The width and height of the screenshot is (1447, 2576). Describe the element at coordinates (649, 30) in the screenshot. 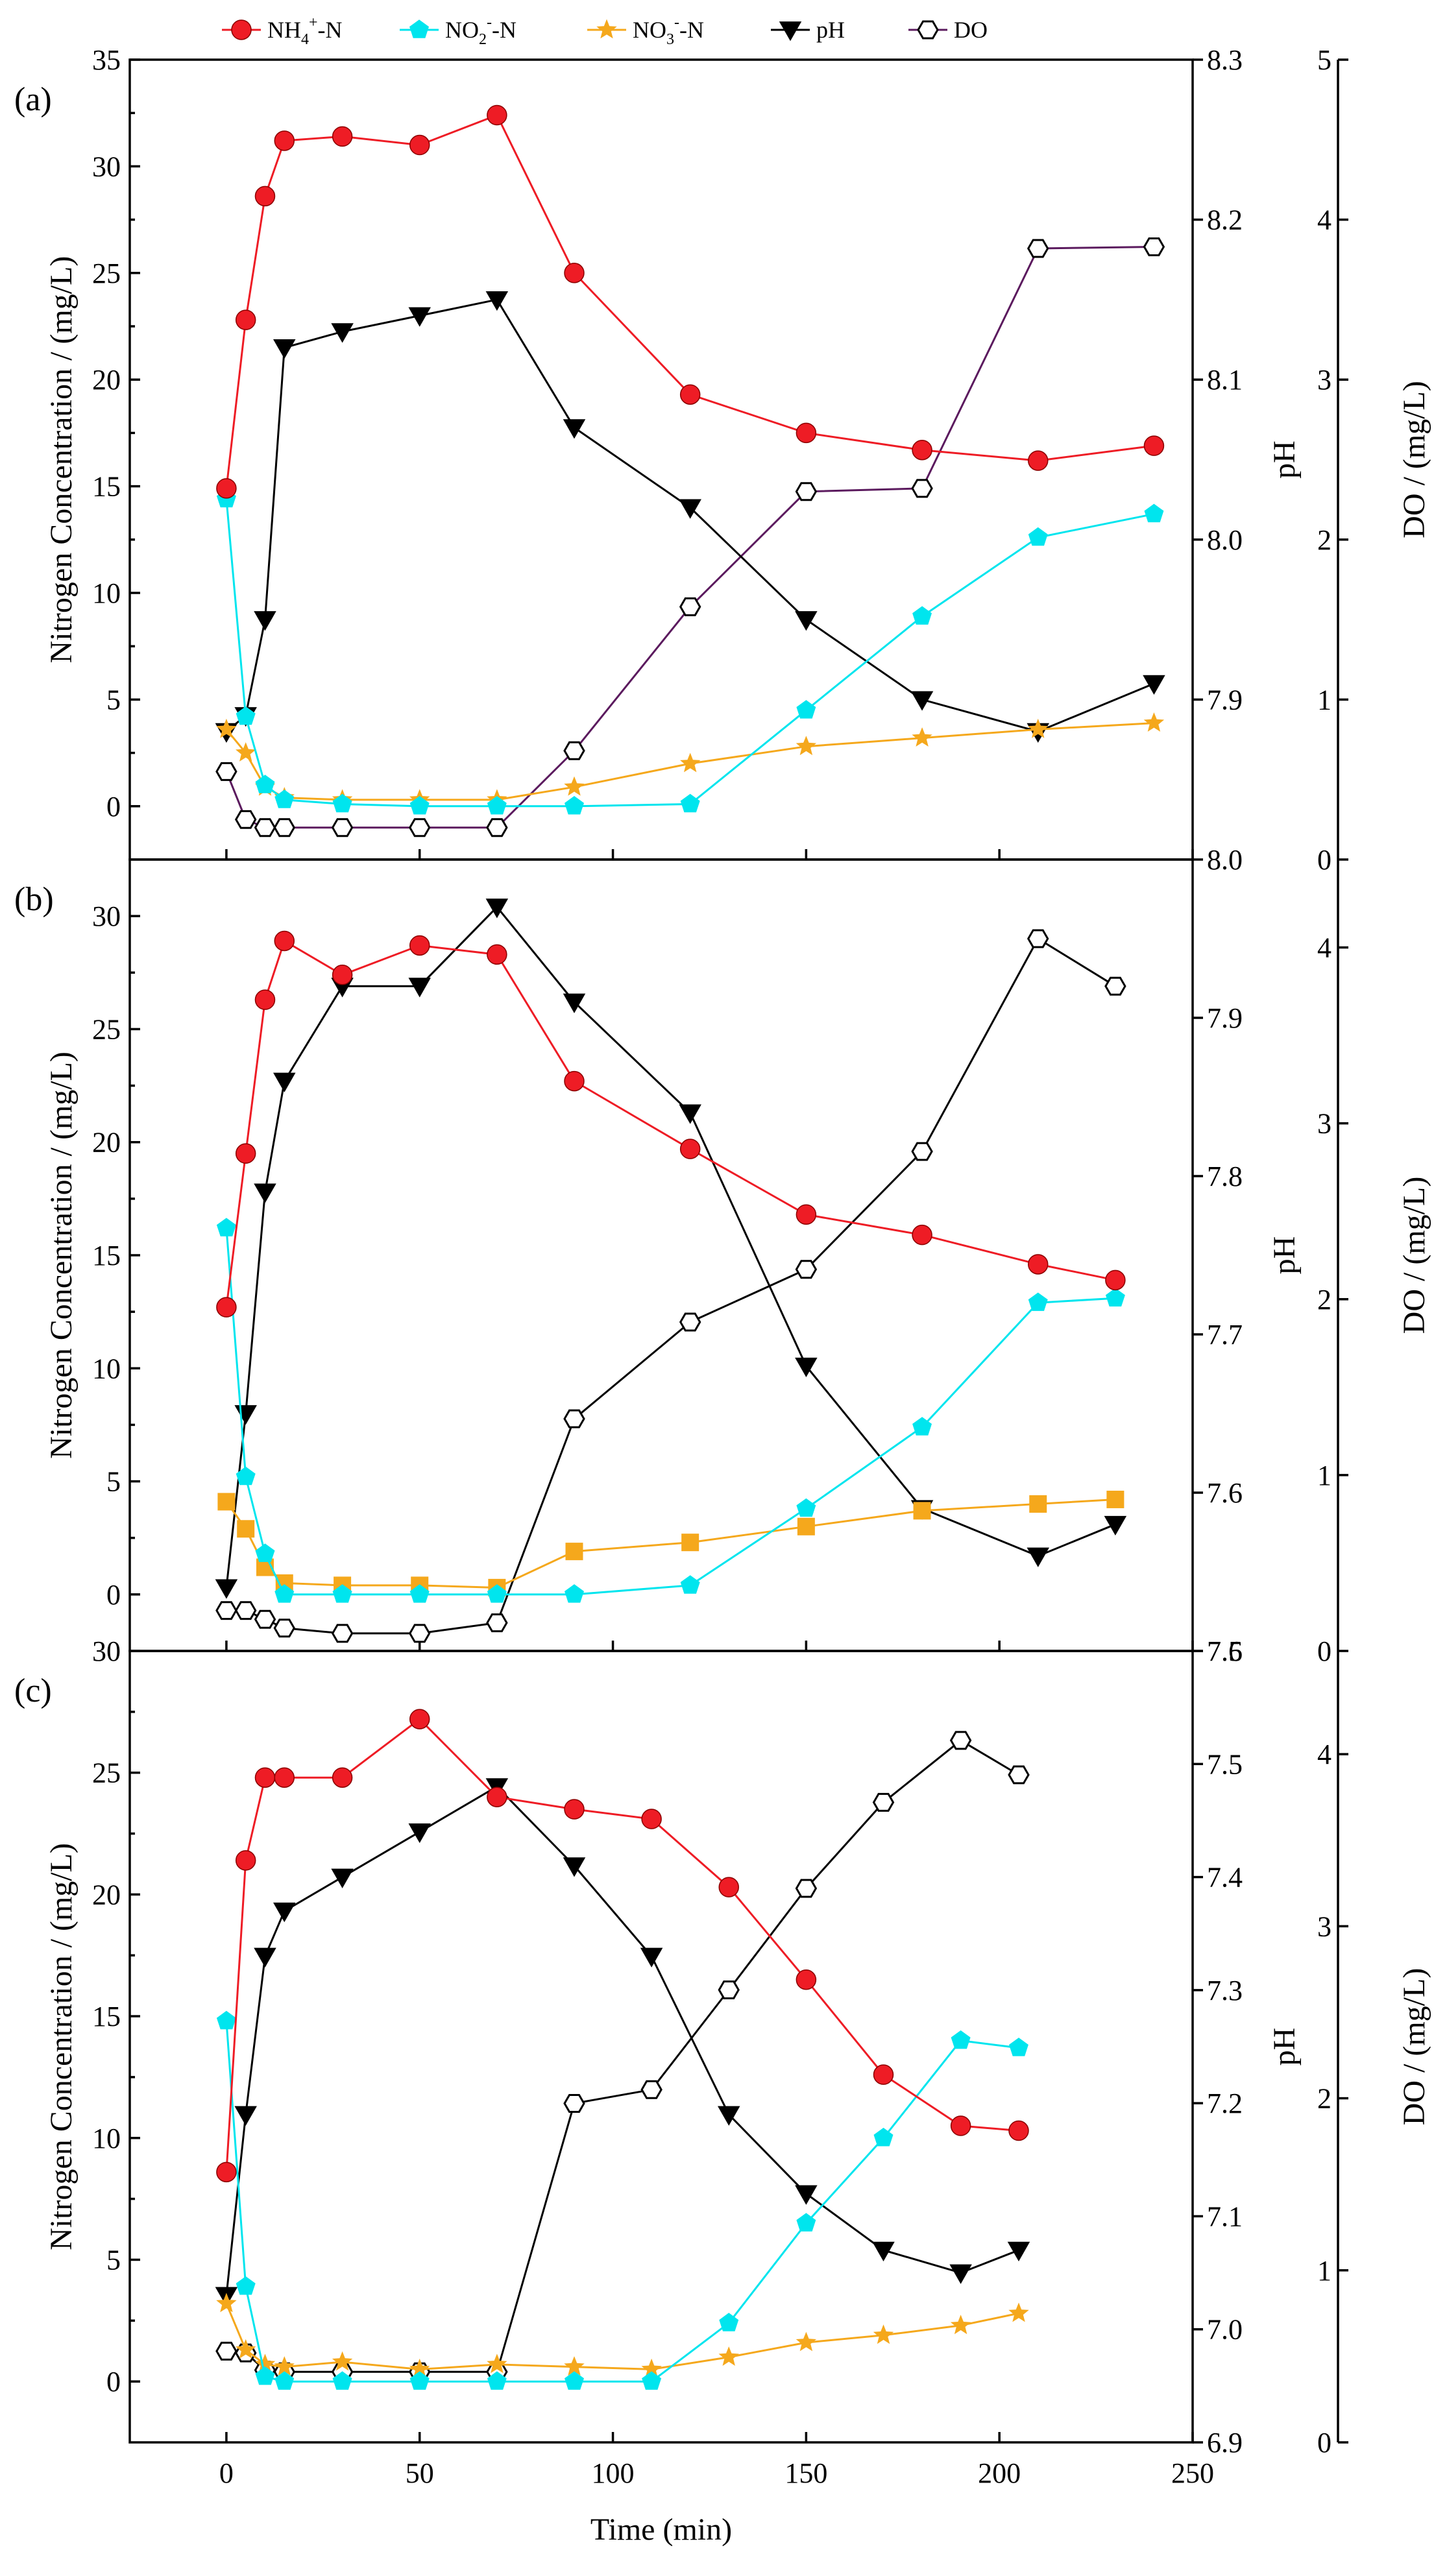

I see `legend-label-base: NO` at that location.